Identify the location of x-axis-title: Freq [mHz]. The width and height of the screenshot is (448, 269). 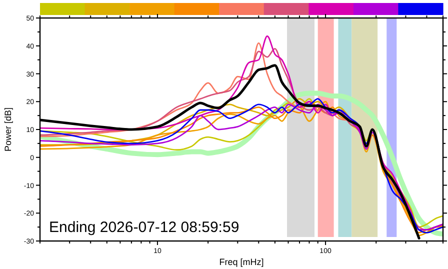
(241, 262).